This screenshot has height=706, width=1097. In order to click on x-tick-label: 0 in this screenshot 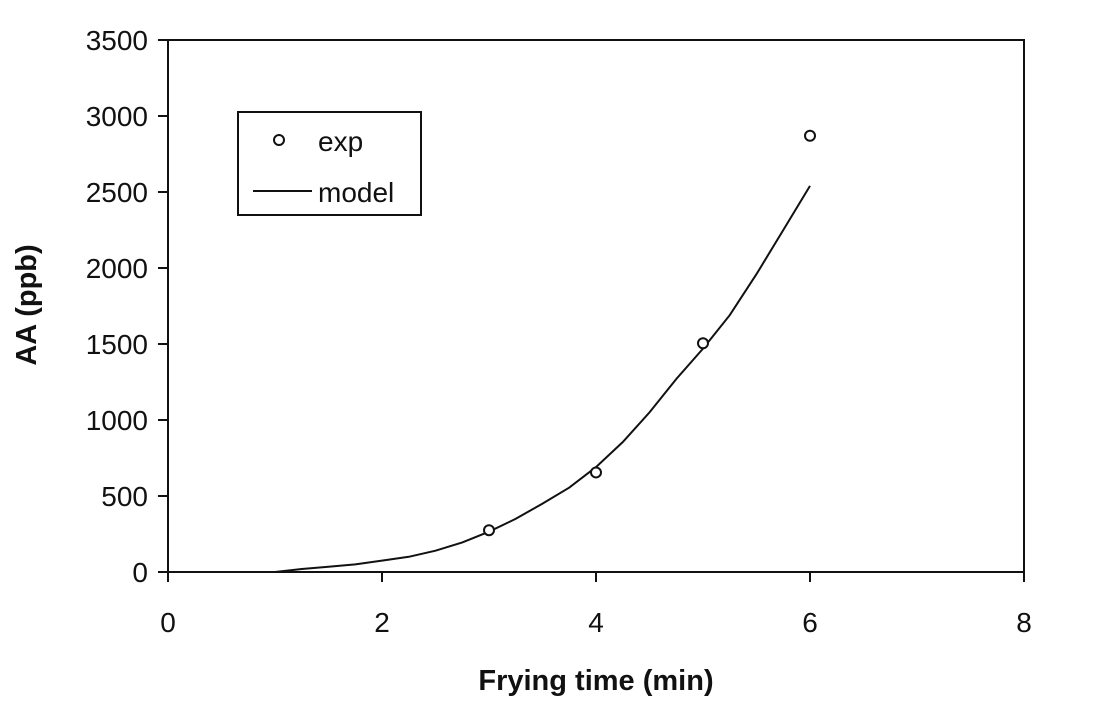, I will do `click(168, 622)`.